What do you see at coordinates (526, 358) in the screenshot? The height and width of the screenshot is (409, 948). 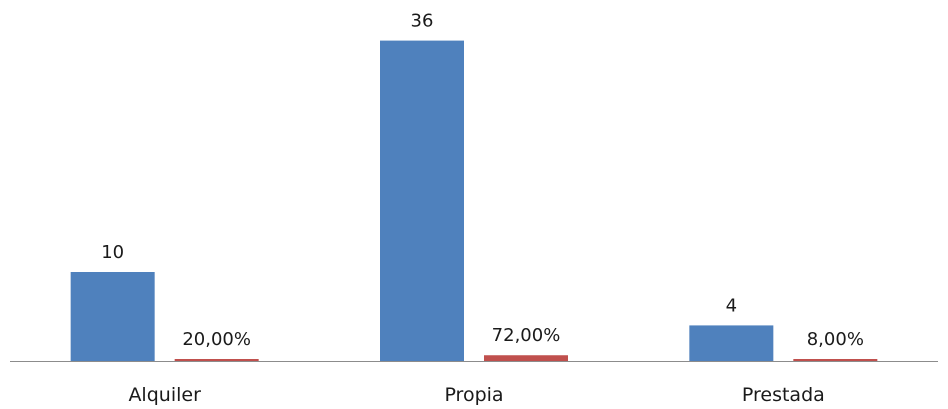 I see `bar-s2-propia` at bounding box center [526, 358].